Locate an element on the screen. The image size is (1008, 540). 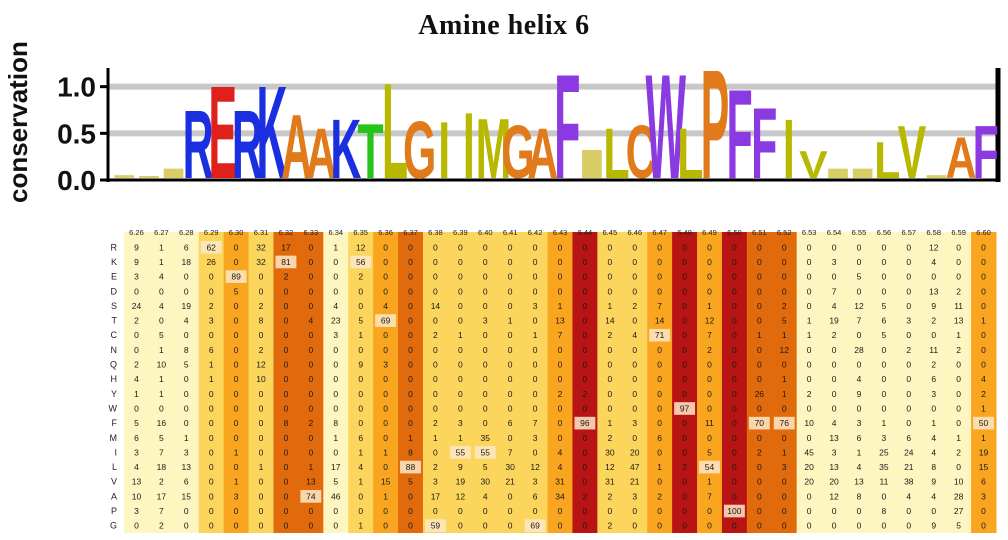
heatmap-cell: 62 is located at coordinates (211, 247).